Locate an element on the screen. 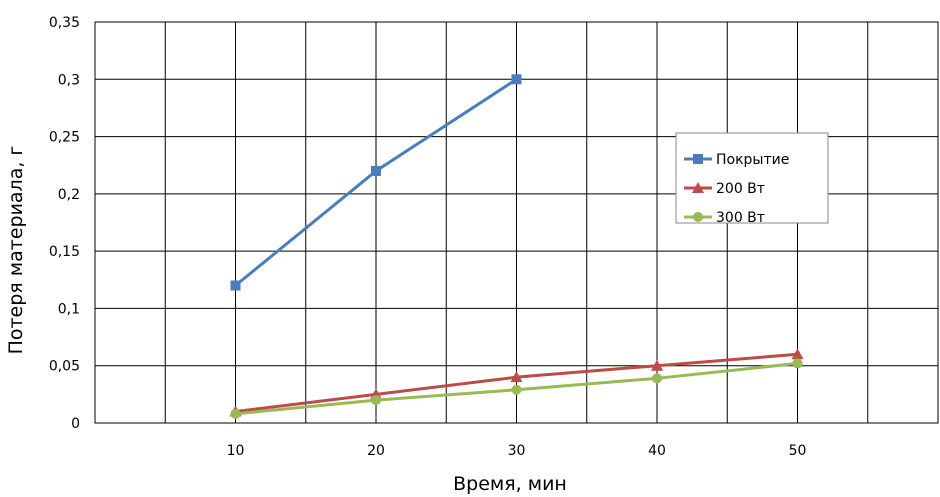 The image size is (940, 497). y-tick-label: 0,25 is located at coordinates (64, 138).